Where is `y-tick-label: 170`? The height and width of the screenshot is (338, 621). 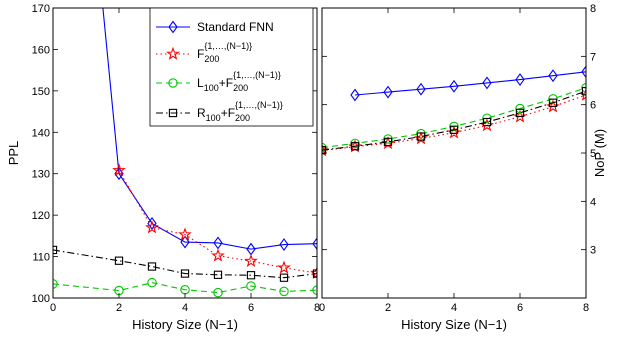 y-tick-label: 170 is located at coordinates (41, 9).